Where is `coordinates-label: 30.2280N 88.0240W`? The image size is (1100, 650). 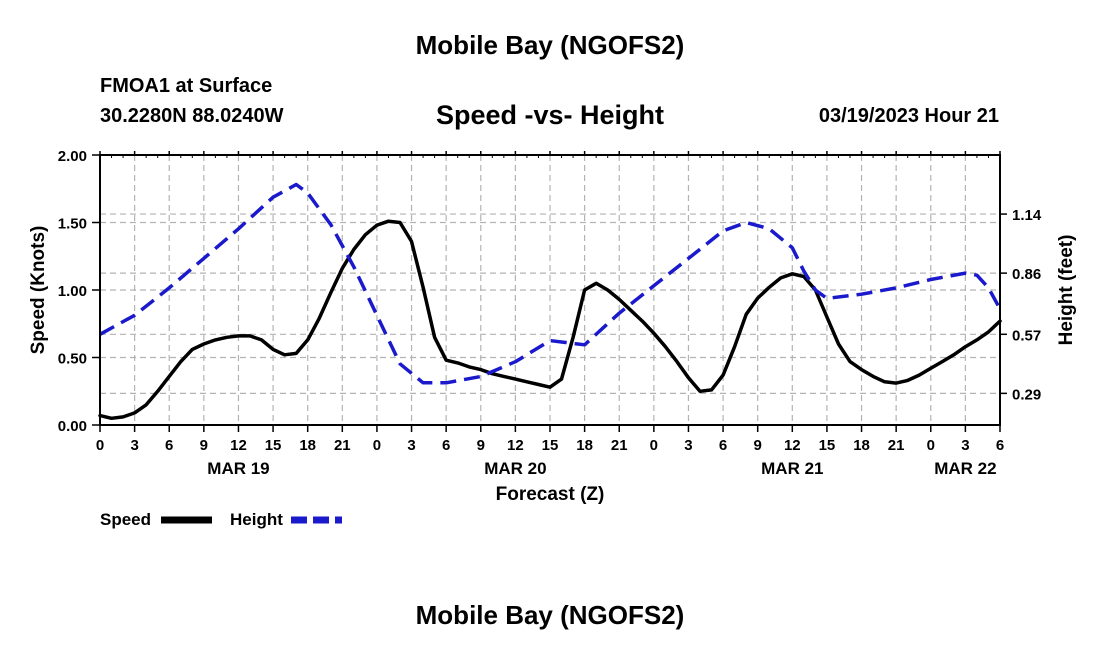 coordinates-label: 30.2280N 88.0240W is located at coordinates (192, 116).